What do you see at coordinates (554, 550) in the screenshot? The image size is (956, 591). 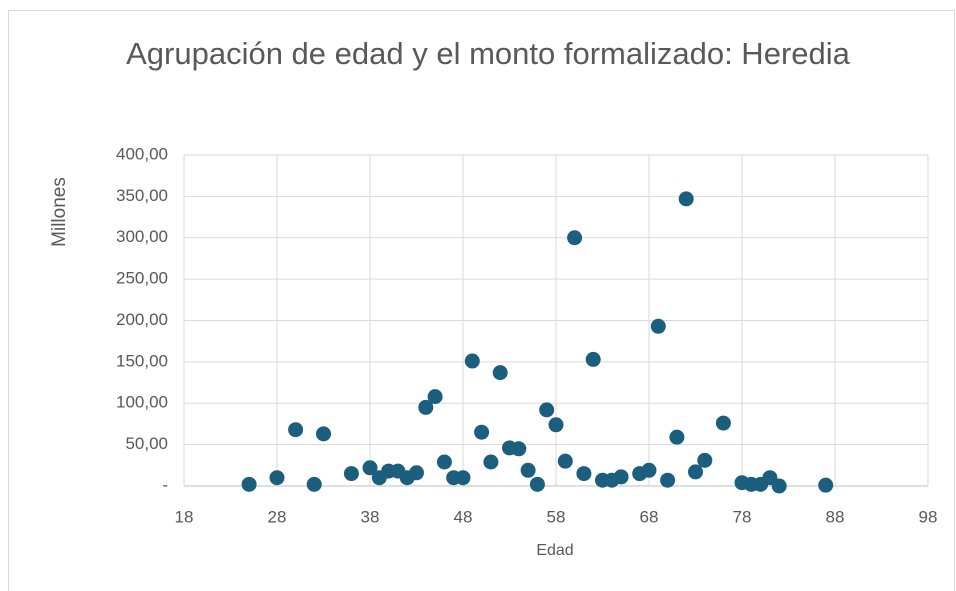 I see `x-axis-label: Edad` at bounding box center [554, 550].